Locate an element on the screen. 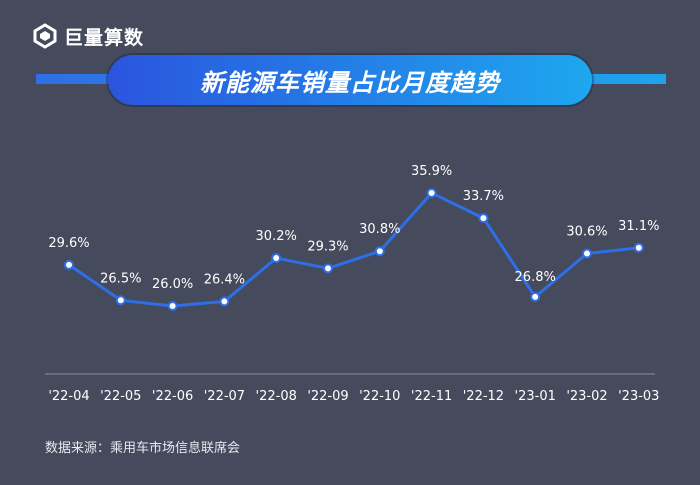 This screenshot has width=700, height=485. brand: 巨量算数 is located at coordinates (88, 36).